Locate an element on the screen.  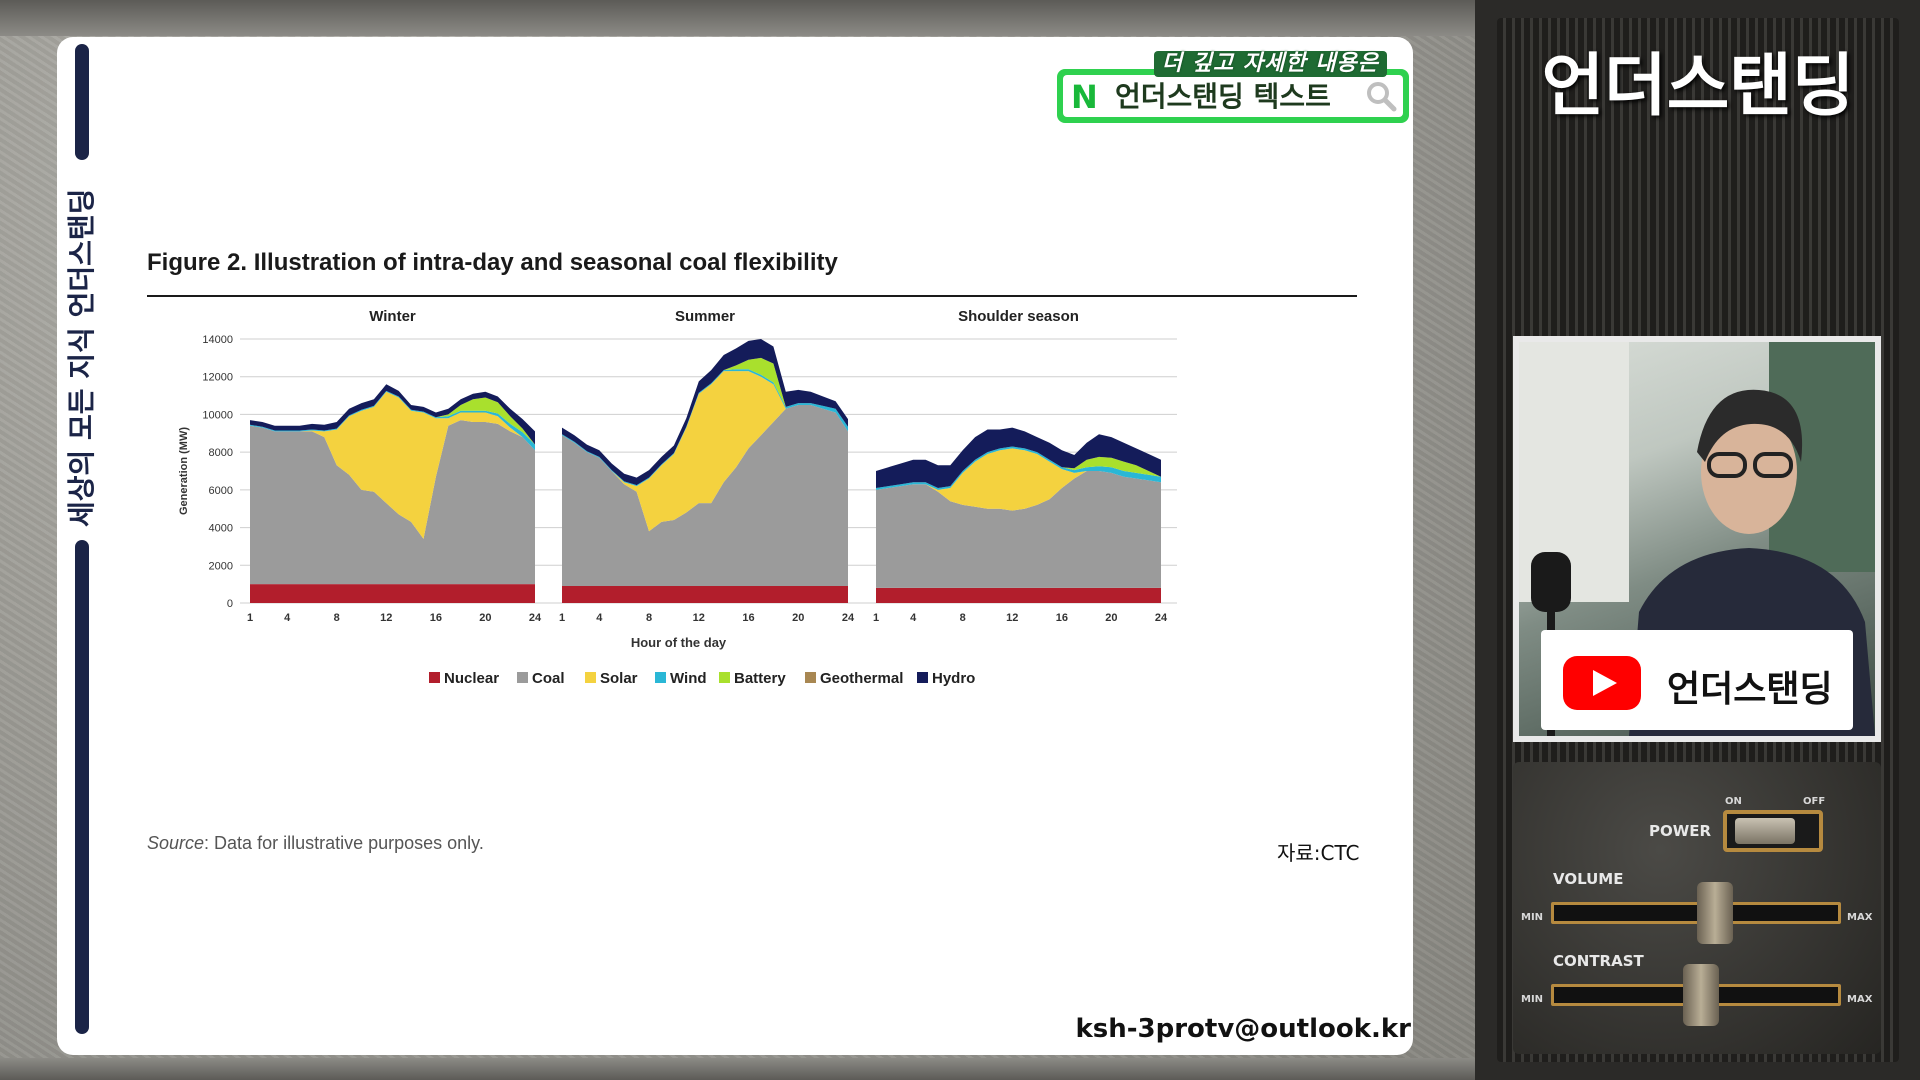
frame-bottom-edge is located at coordinates (737, 1069).